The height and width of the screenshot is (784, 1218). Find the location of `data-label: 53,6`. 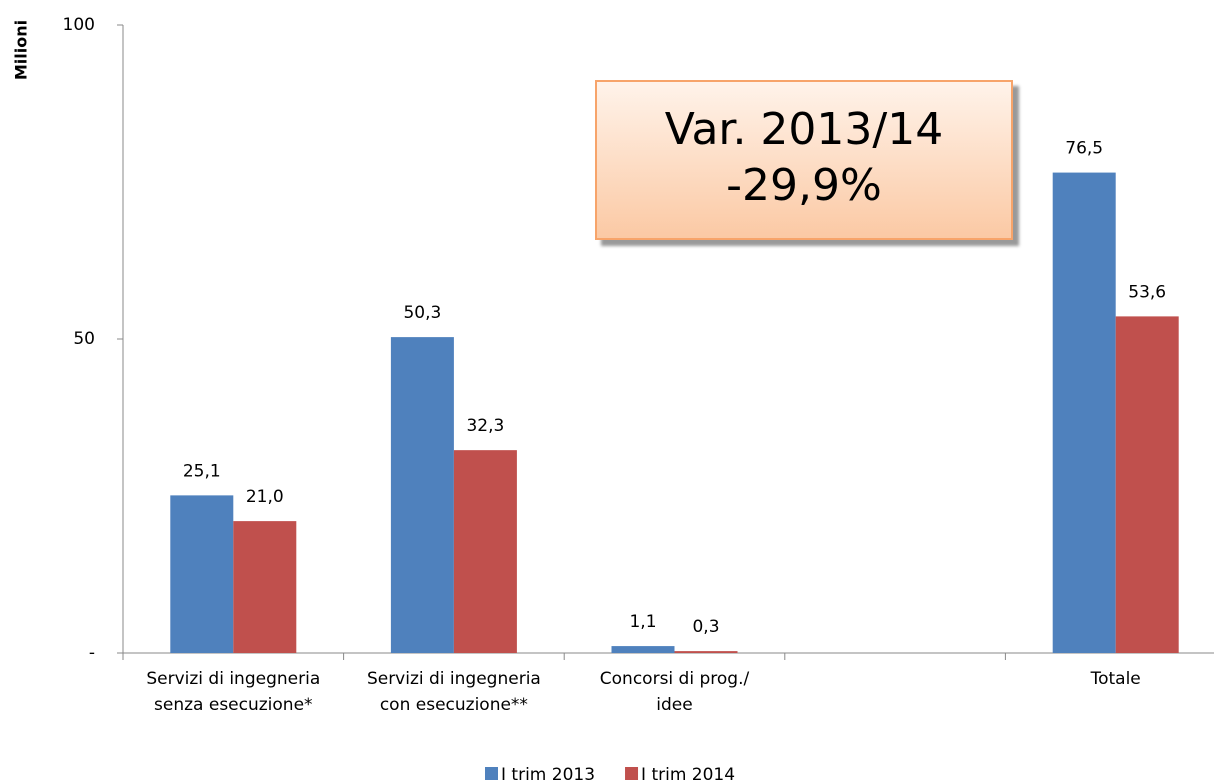

data-label: 53,6 is located at coordinates (1147, 292).